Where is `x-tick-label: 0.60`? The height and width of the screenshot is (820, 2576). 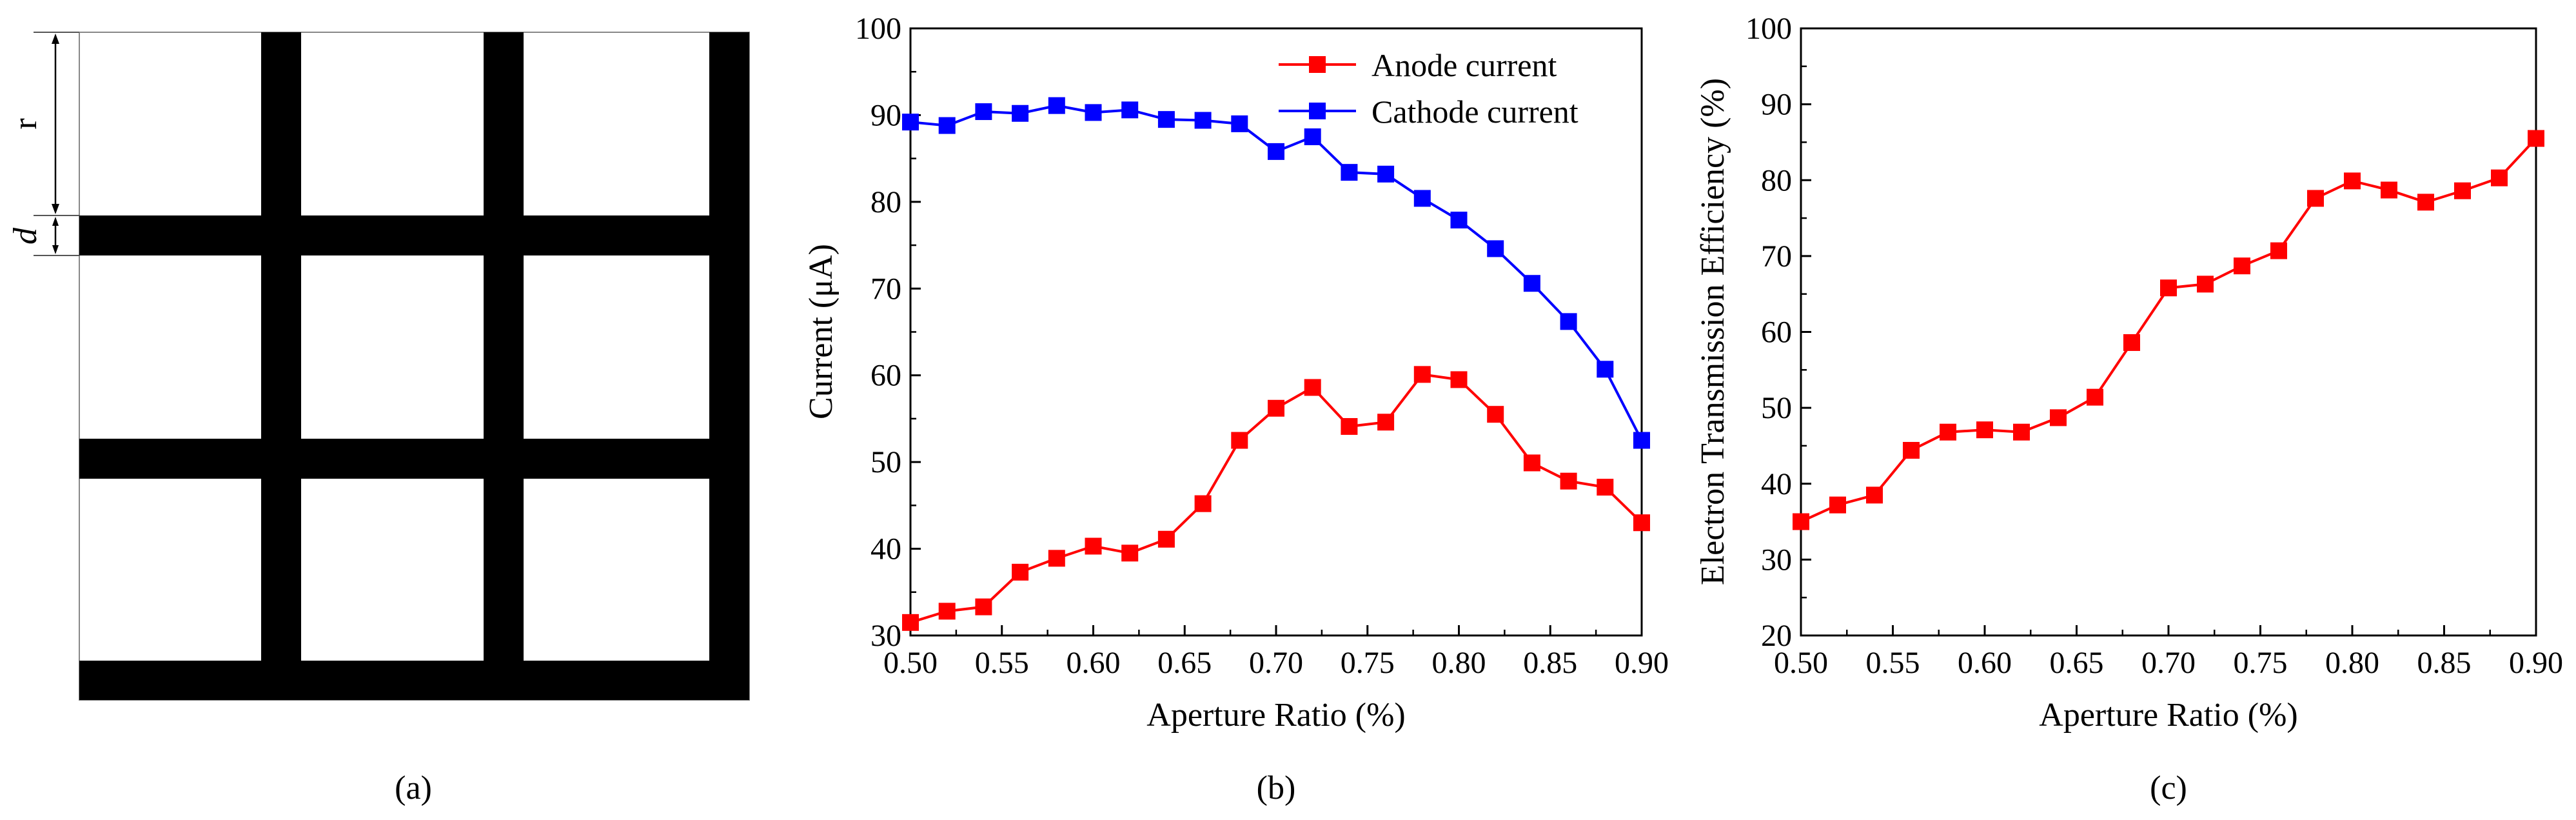 x-tick-label: 0.60 is located at coordinates (1985, 663).